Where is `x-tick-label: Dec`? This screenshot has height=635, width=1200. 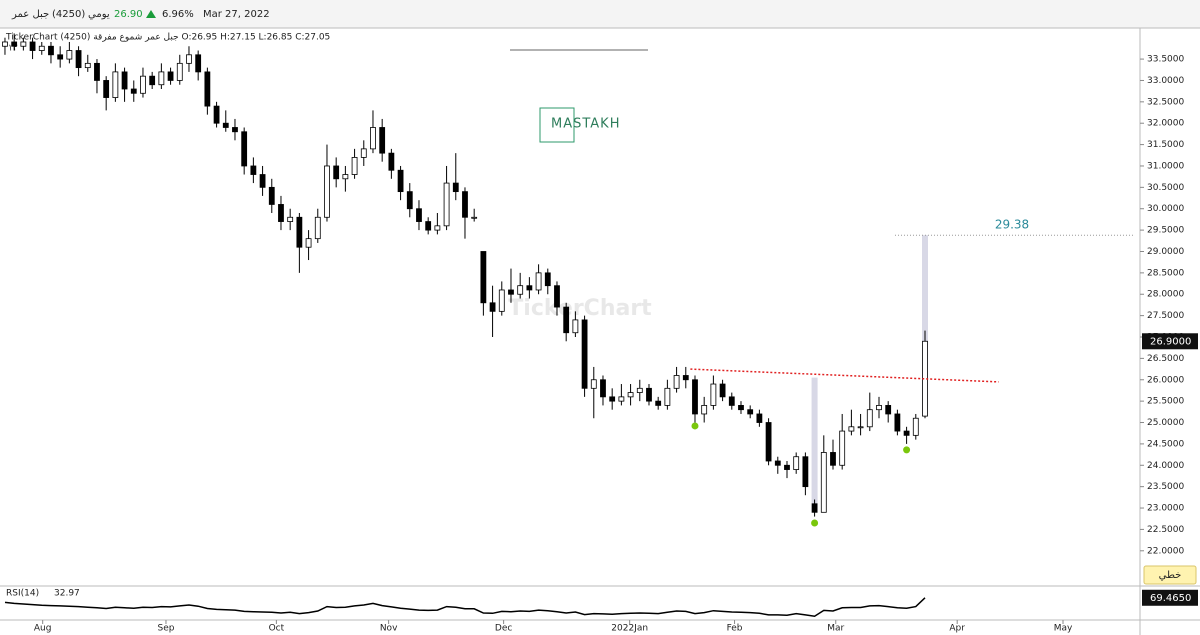
x-tick-label: Dec is located at coordinates (503, 629).